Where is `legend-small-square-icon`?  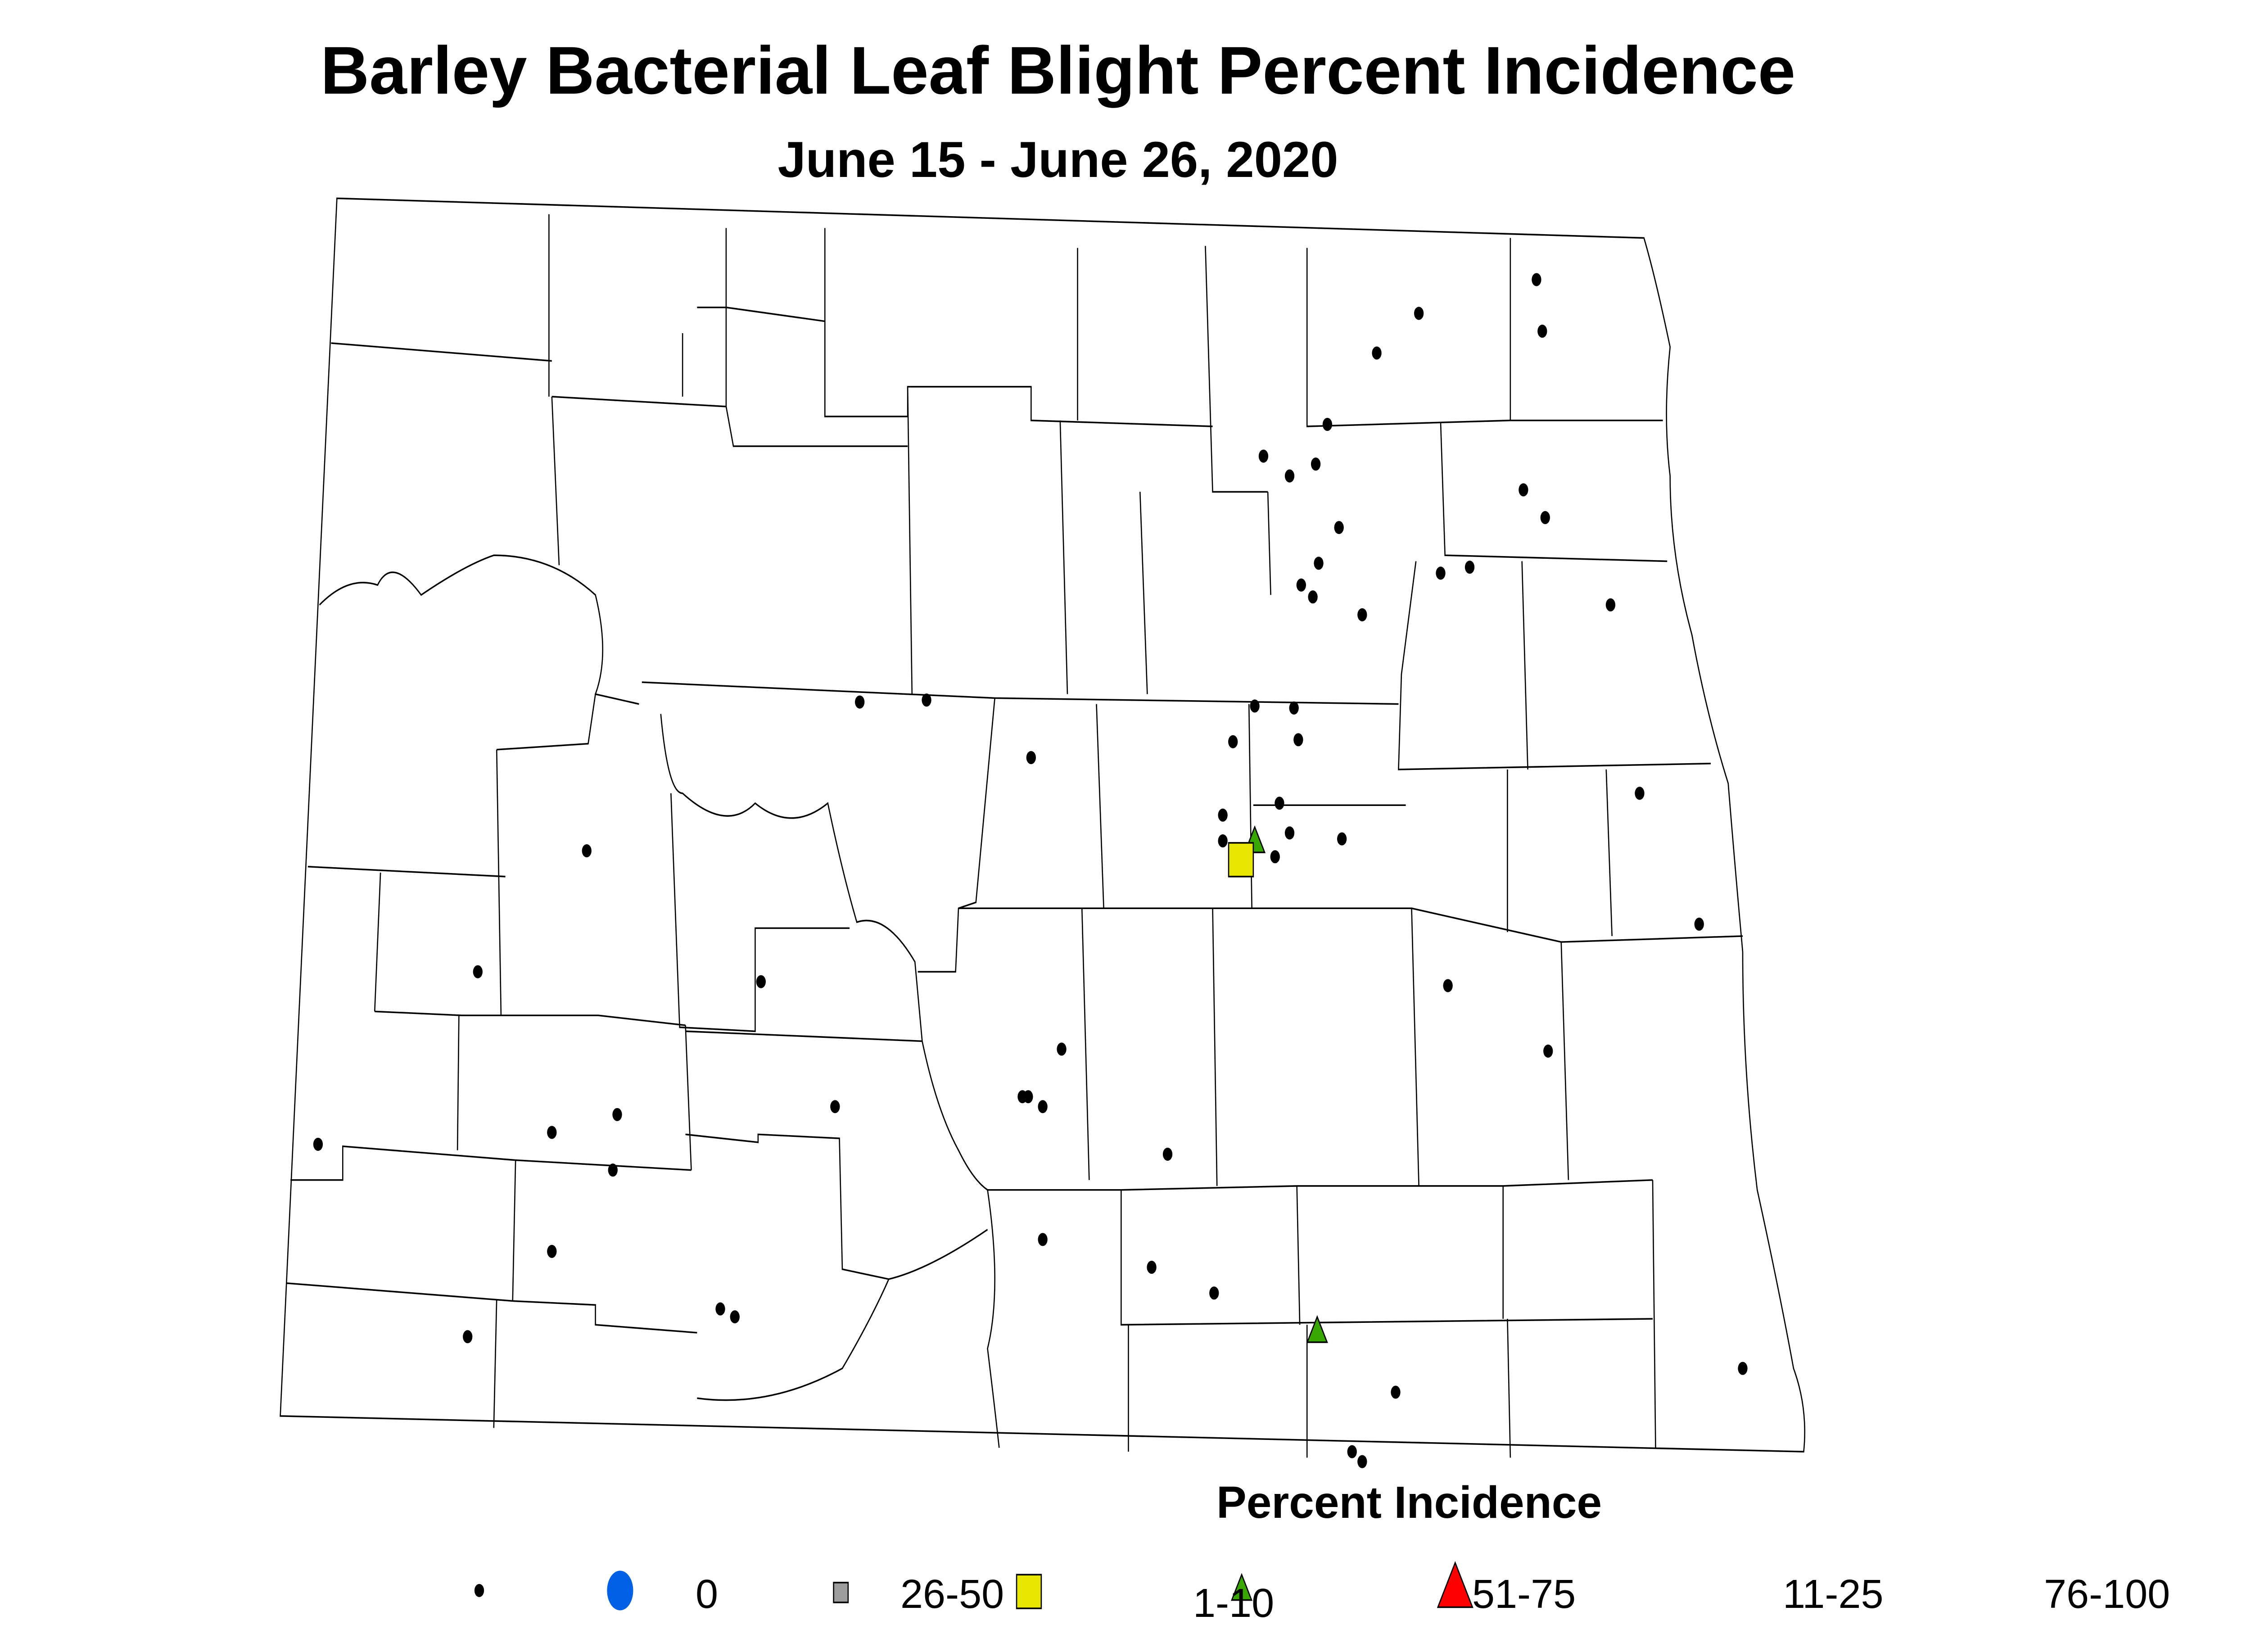 legend-small-square-icon is located at coordinates (841, 1592).